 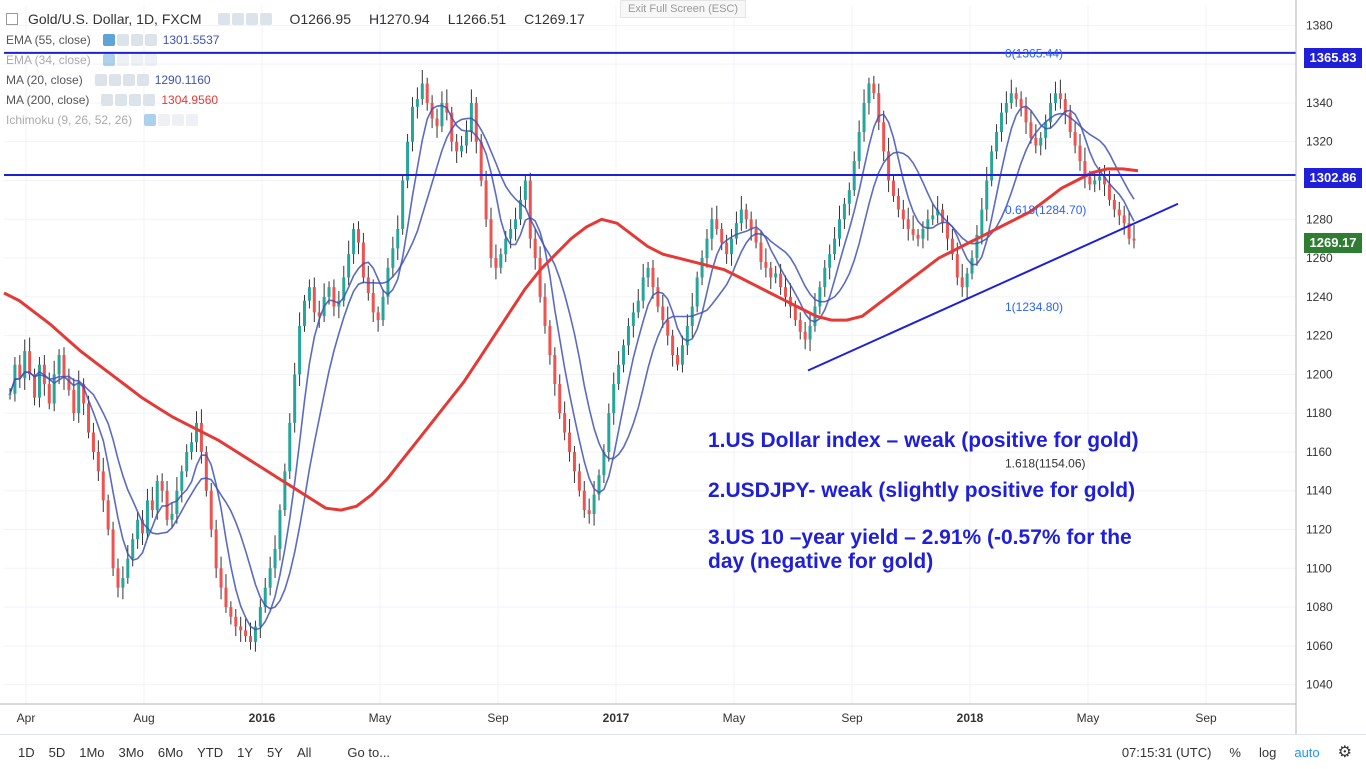 I want to click on timeframe-1mo: 1Mo, so click(x=92, y=752).